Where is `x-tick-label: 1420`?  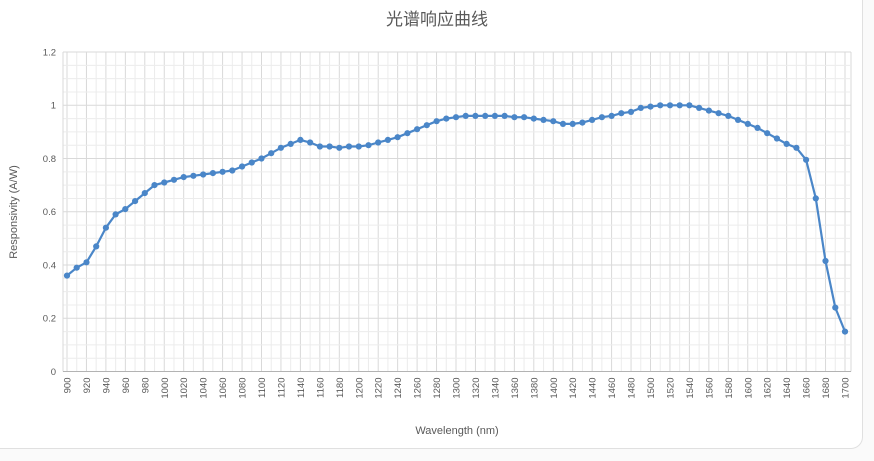 x-tick-label: 1420 is located at coordinates (573, 388).